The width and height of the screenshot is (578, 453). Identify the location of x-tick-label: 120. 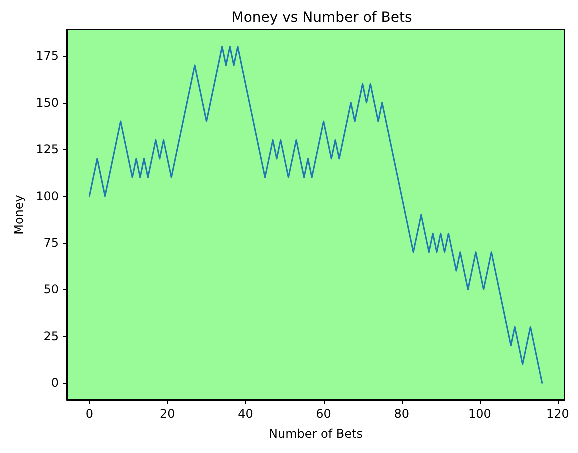
(558, 414).